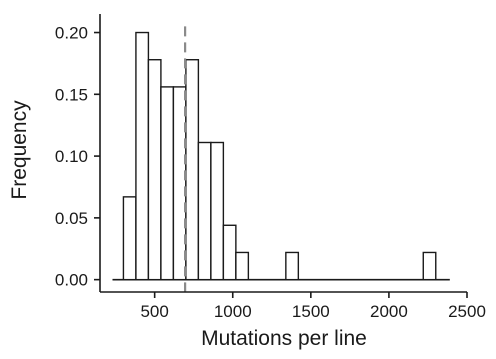  What do you see at coordinates (467, 311) in the screenshot?
I see `x-tick-label: 2500` at bounding box center [467, 311].